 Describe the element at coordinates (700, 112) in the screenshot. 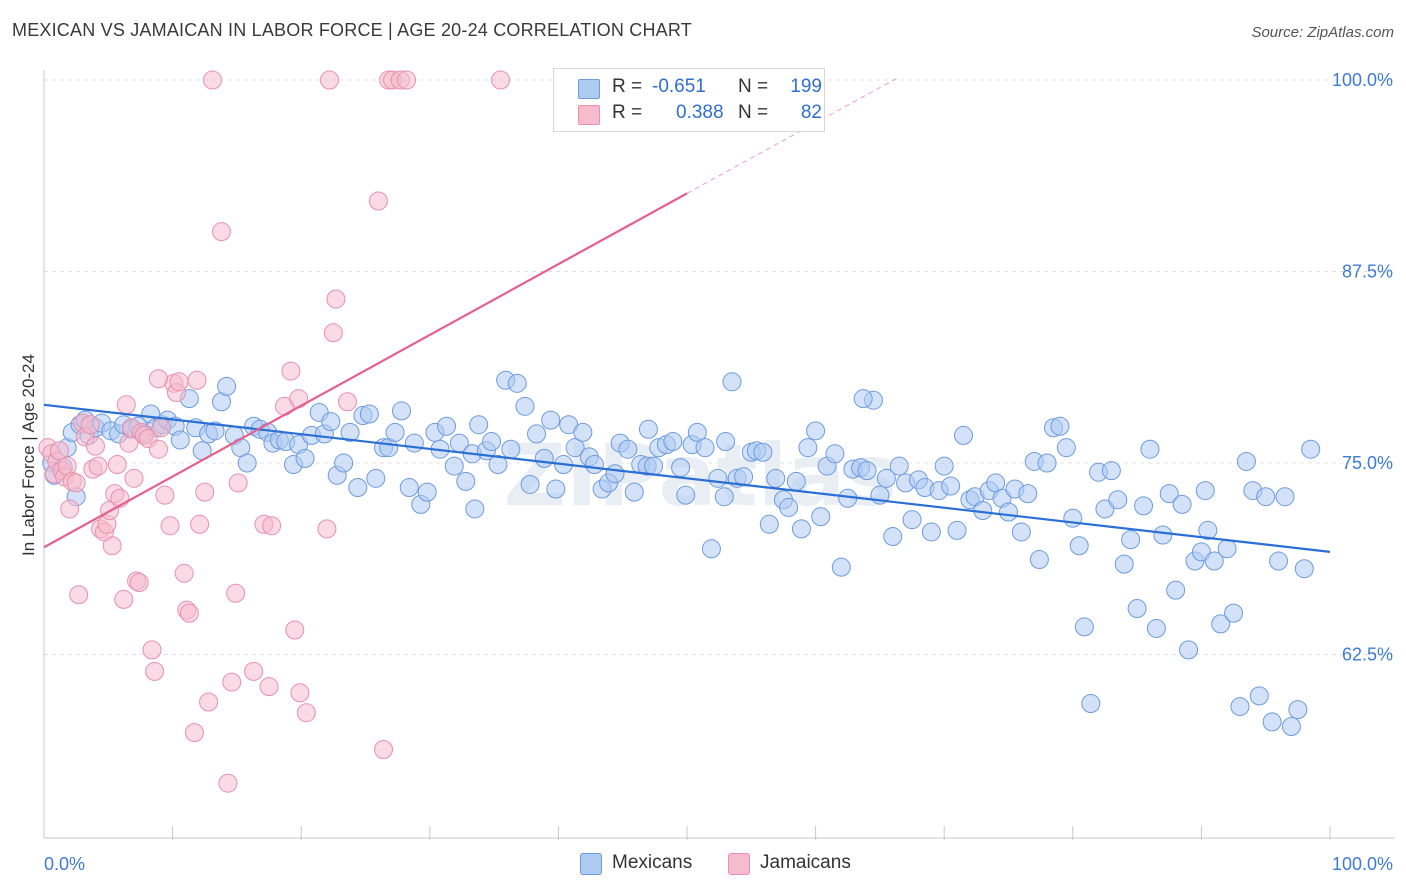

I see `legend-r-value: 0.388` at that location.